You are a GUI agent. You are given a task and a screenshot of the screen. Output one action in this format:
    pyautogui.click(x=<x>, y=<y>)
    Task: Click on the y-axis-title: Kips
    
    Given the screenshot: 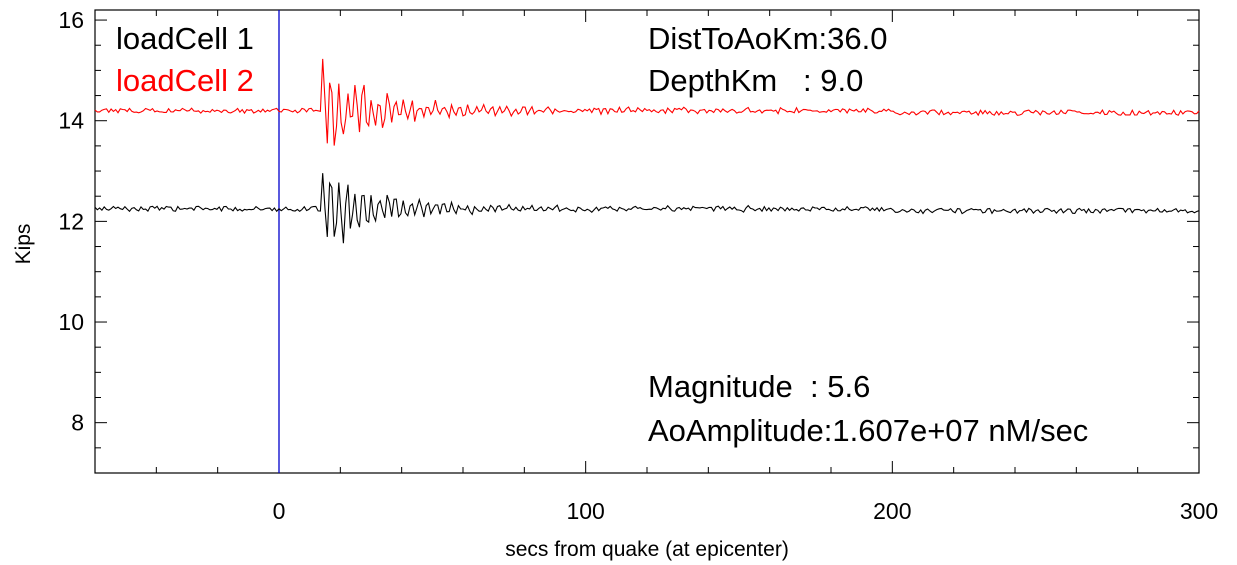 What is the action you would take?
    pyautogui.click(x=23, y=244)
    